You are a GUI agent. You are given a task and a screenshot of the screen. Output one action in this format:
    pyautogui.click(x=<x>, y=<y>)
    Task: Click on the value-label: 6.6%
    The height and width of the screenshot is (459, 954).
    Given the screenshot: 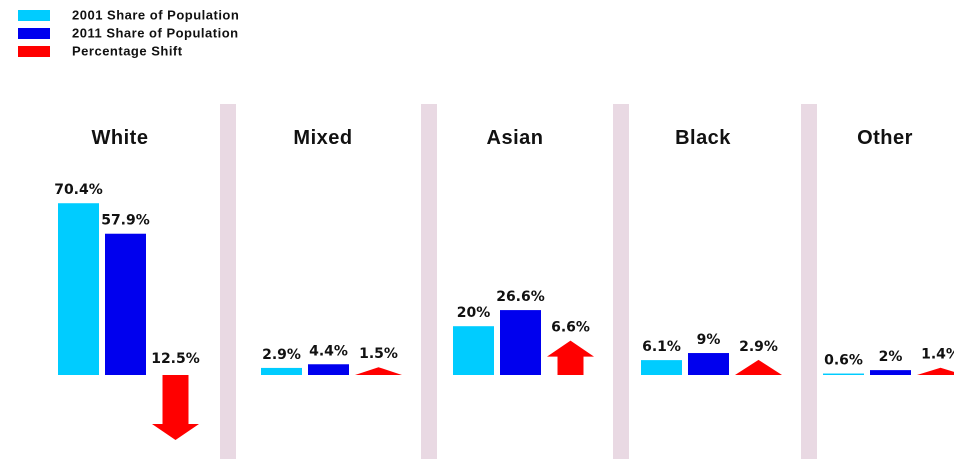 What is the action you would take?
    pyautogui.click(x=570, y=328)
    